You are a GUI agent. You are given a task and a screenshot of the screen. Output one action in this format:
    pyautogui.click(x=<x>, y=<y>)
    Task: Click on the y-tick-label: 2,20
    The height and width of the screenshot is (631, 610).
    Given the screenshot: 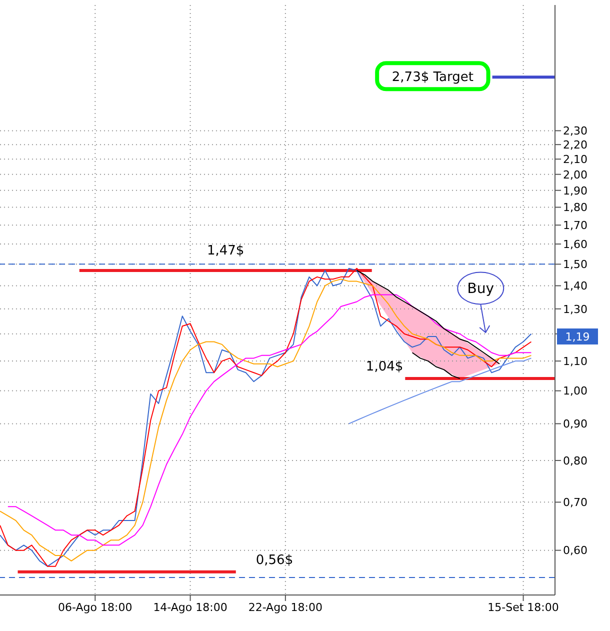 What is the action you would take?
    pyautogui.click(x=575, y=145)
    